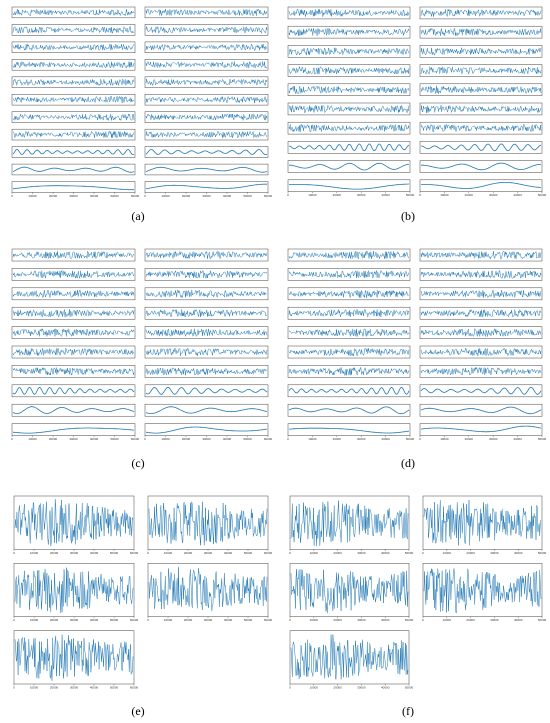  Describe the element at coordinates (138, 463) in the screenshot. I see `panel-c-label: (c)` at that location.